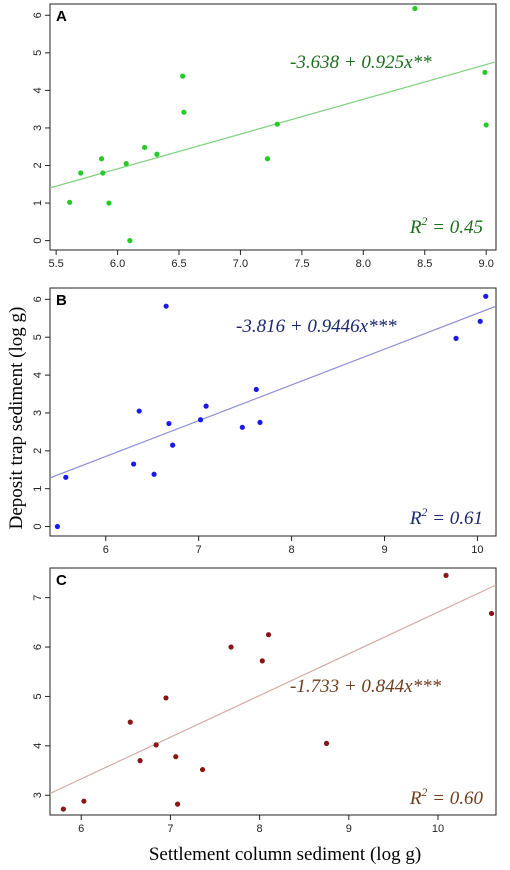 This screenshot has height=870, width=510. Describe the element at coordinates (61, 300) in the screenshot. I see `panel-letter: B` at that location.